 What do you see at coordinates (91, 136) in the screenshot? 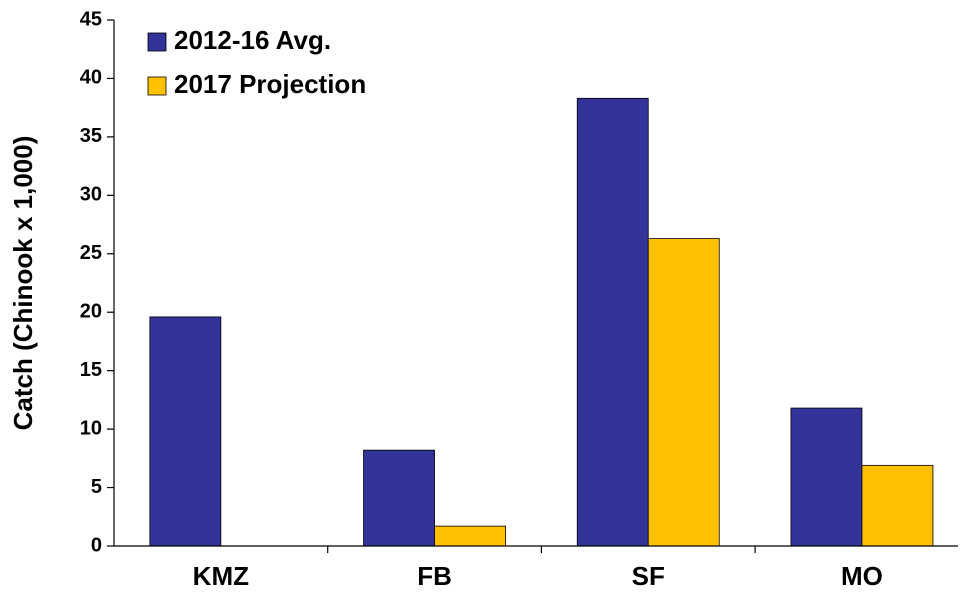
I see `y-tick-label: 35` at bounding box center [91, 136].